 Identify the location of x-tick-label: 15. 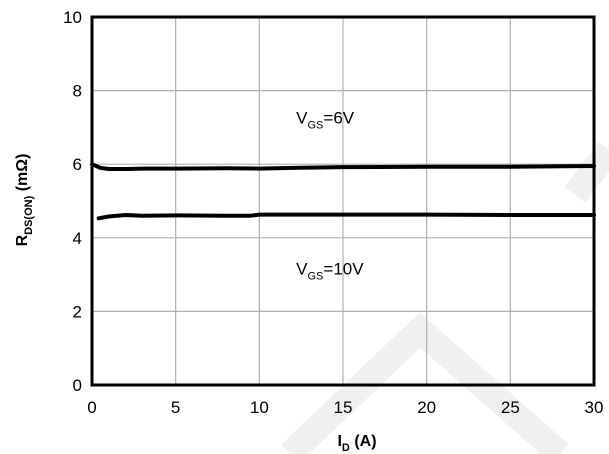
(343, 407).